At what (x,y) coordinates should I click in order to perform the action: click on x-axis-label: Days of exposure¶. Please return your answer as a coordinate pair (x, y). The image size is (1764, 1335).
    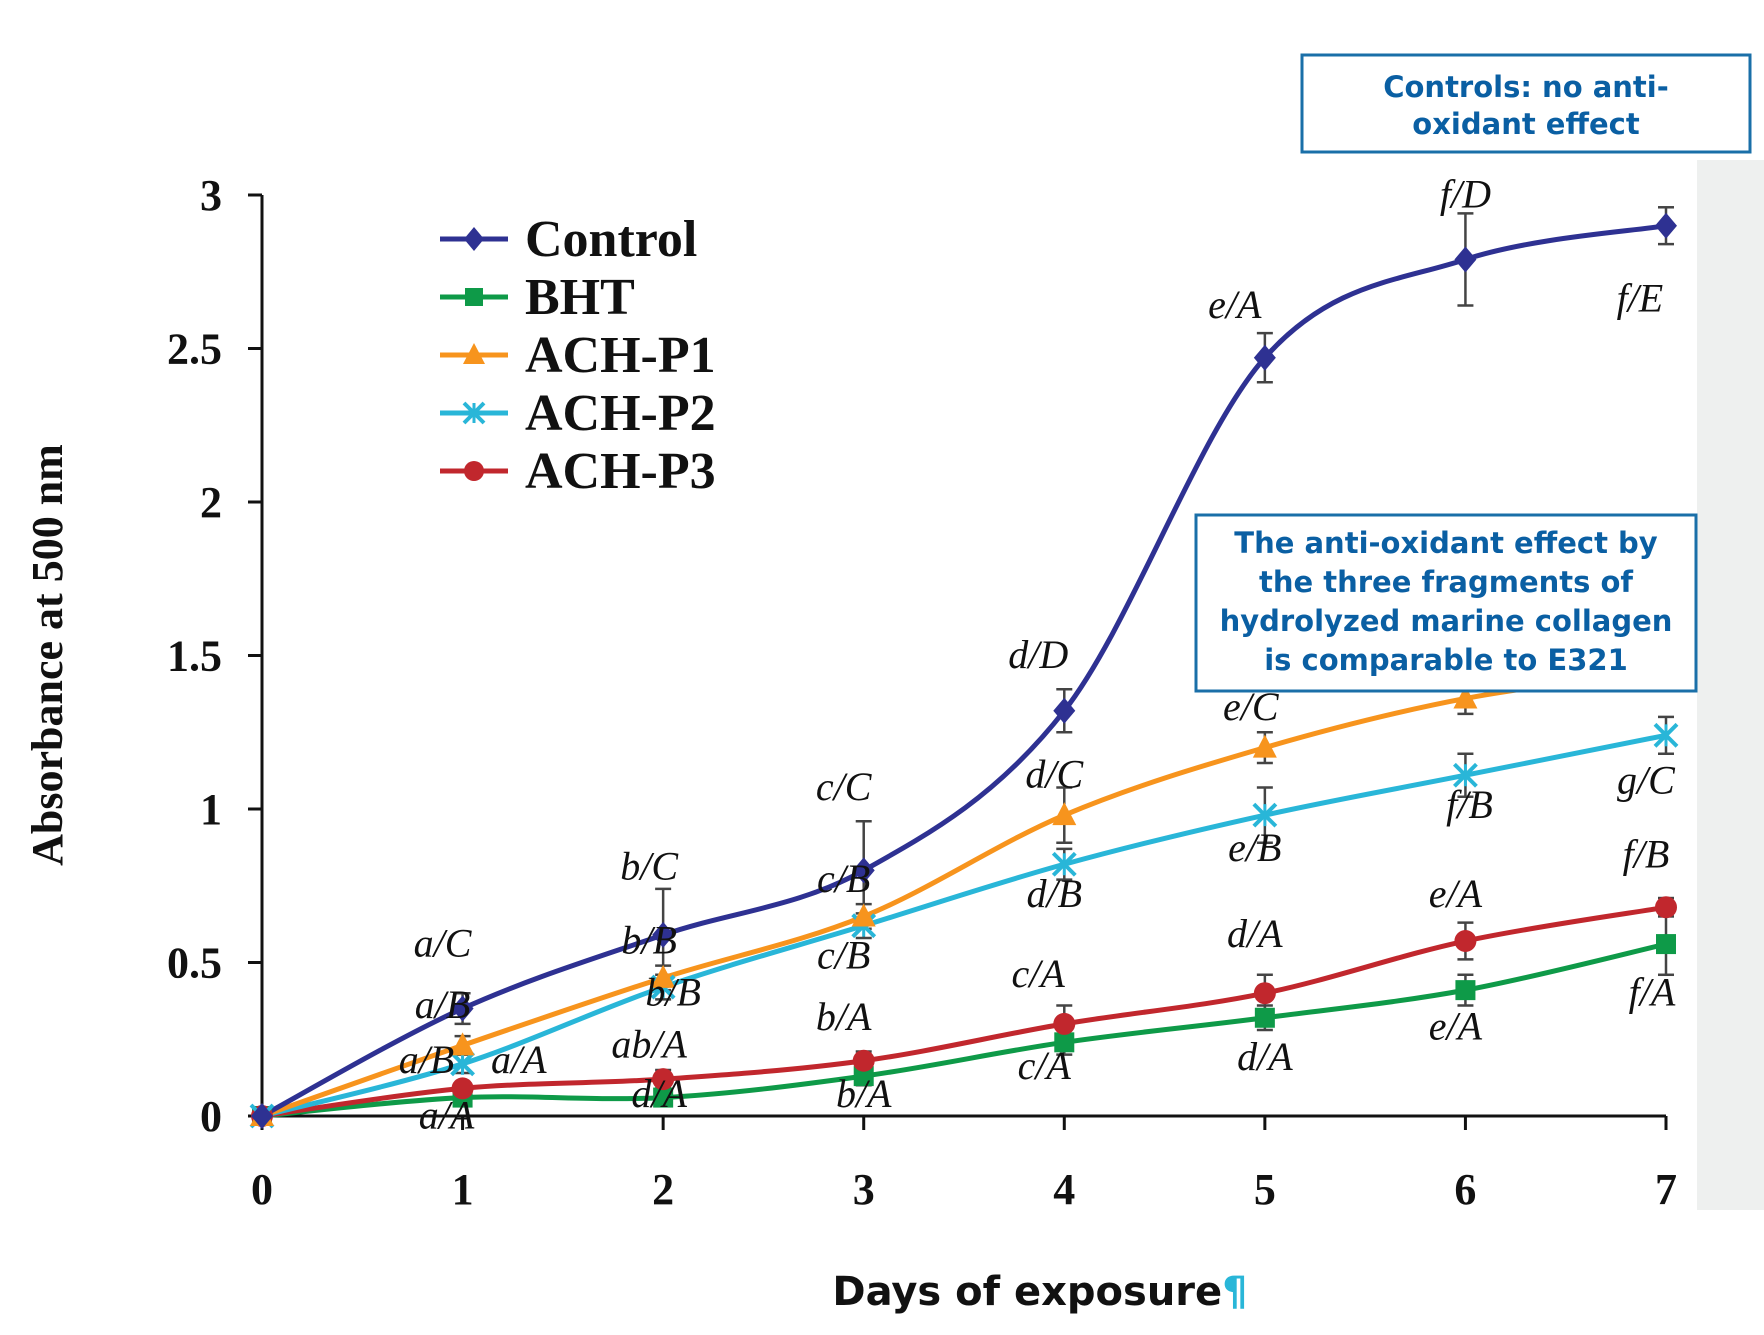
    Looking at the image, I should click on (1039, 1292).